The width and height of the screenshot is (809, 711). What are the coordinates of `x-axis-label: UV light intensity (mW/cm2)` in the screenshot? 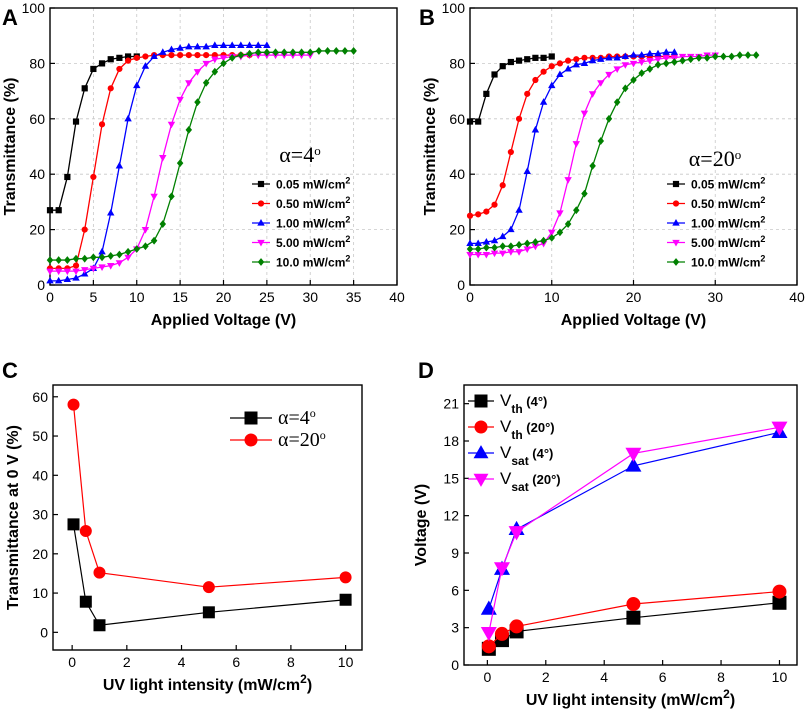 It's located at (207, 683).